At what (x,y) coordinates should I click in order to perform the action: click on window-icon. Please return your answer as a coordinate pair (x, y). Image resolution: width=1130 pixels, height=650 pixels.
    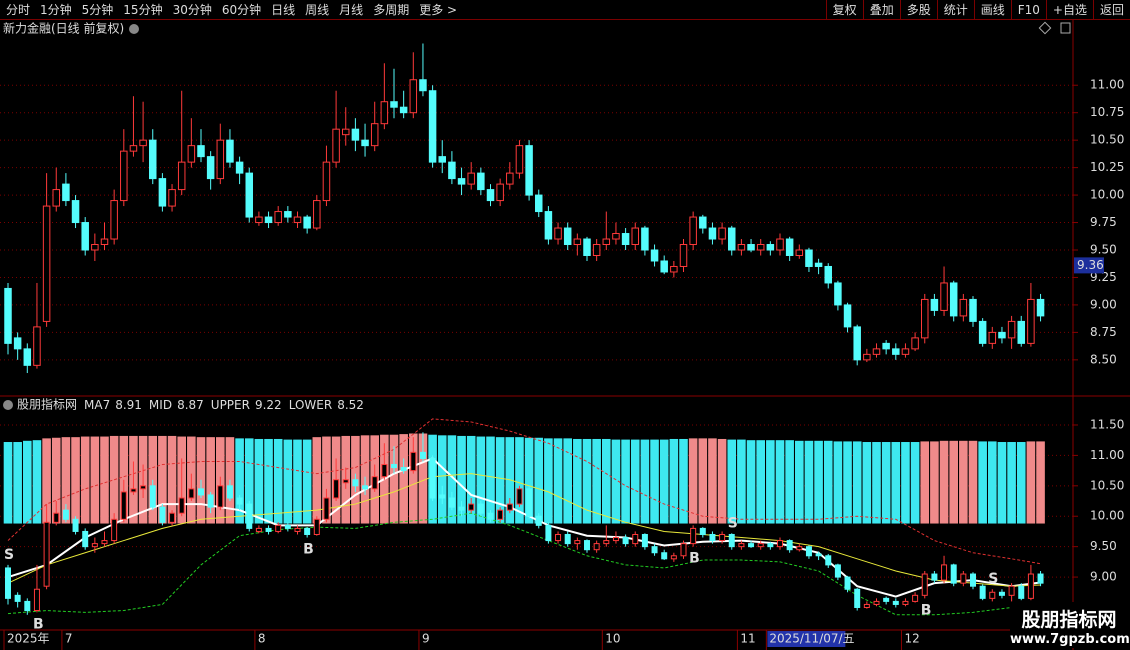
    Looking at the image, I should click on (1065, 28).